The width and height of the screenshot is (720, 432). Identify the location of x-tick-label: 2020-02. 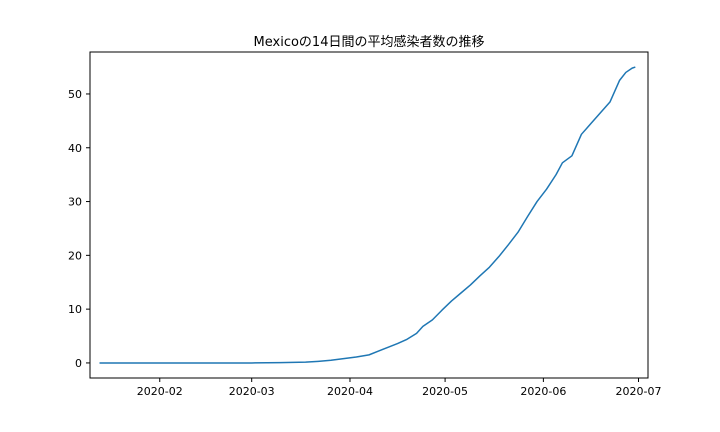
(160, 391).